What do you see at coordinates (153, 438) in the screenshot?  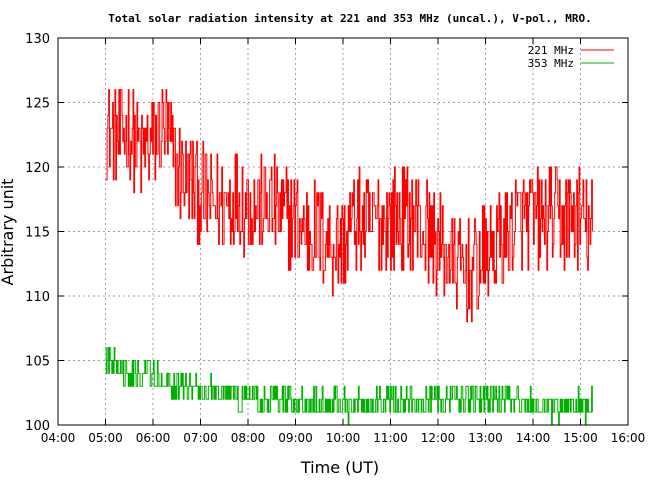 I see `x-tick-label: 06:00` at bounding box center [153, 438].